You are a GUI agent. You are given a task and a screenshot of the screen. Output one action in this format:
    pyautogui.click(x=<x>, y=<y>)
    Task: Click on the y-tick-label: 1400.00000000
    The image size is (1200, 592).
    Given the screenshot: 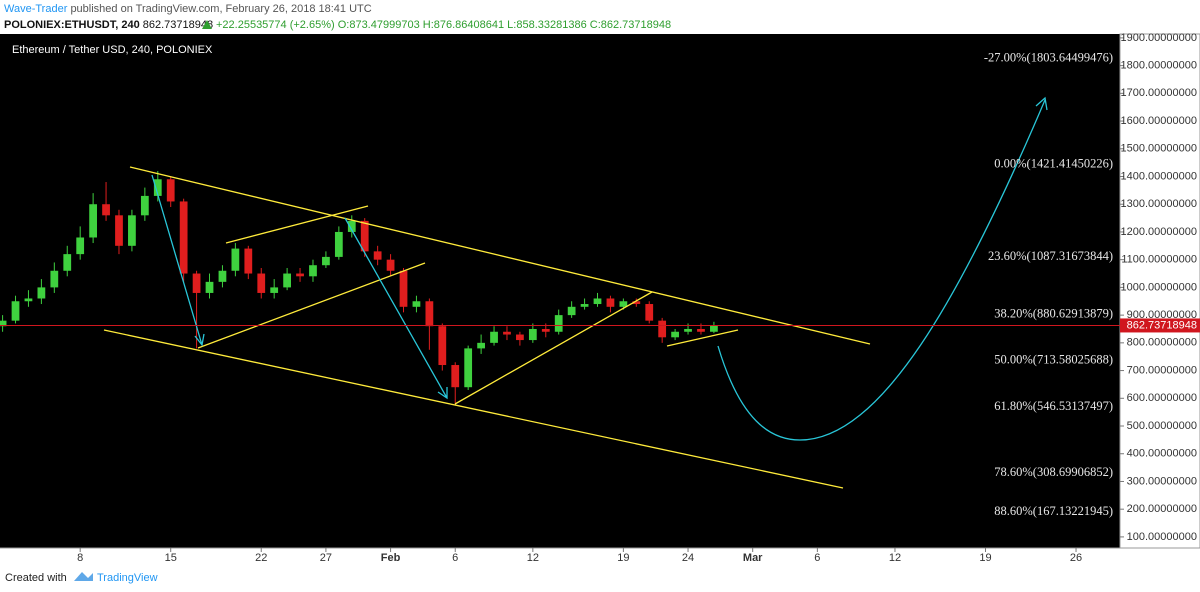 What is the action you would take?
    pyautogui.click(x=1159, y=176)
    